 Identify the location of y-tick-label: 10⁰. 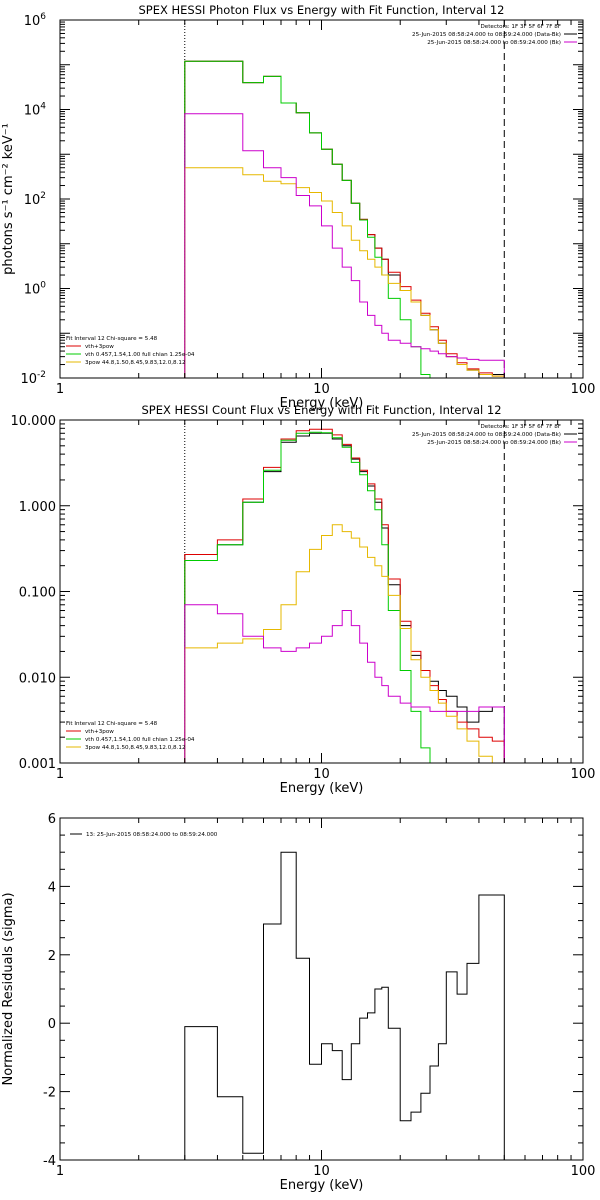
(35, 289).